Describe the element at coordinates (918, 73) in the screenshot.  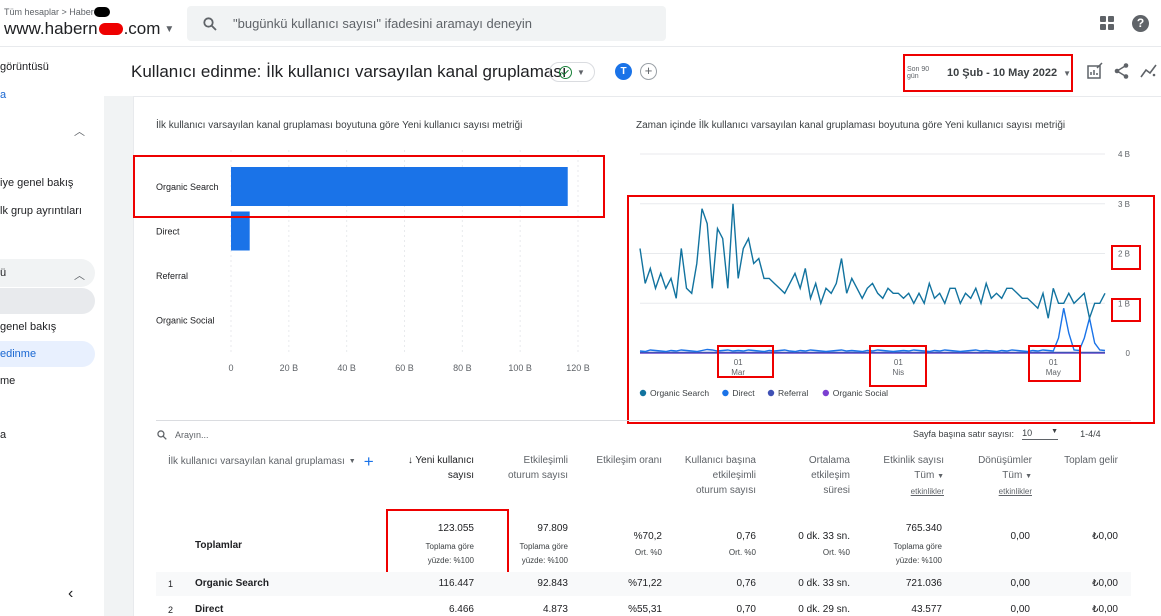
I see `date-range-preset: Son 90 gün` at that location.